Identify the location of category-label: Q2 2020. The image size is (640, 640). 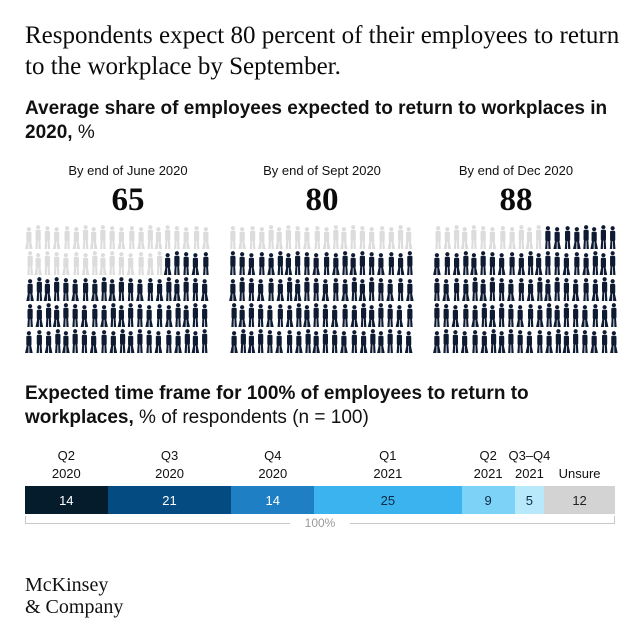
(66, 465).